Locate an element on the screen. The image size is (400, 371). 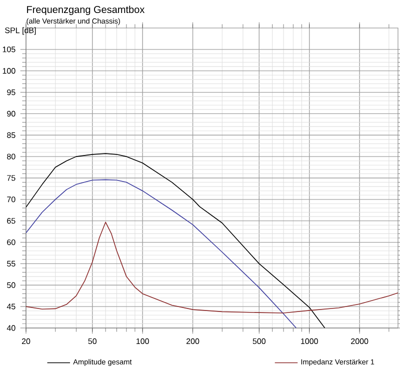
y-tick-label: 70 is located at coordinates (11, 199).